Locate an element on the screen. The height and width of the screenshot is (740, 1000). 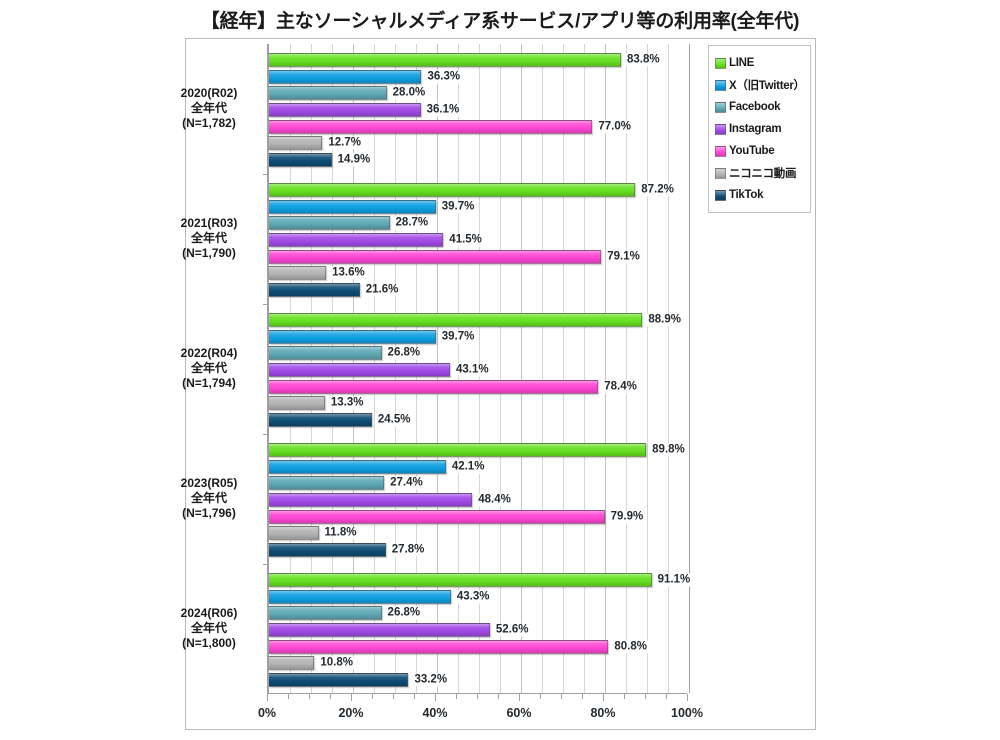
bar-row: 89.8% is located at coordinates (478, 450).